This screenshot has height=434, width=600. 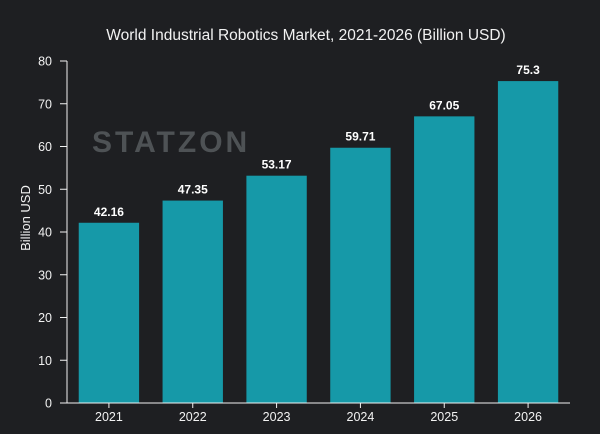 I want to click on y-tick-label: 60, so click(x=45, y=147).